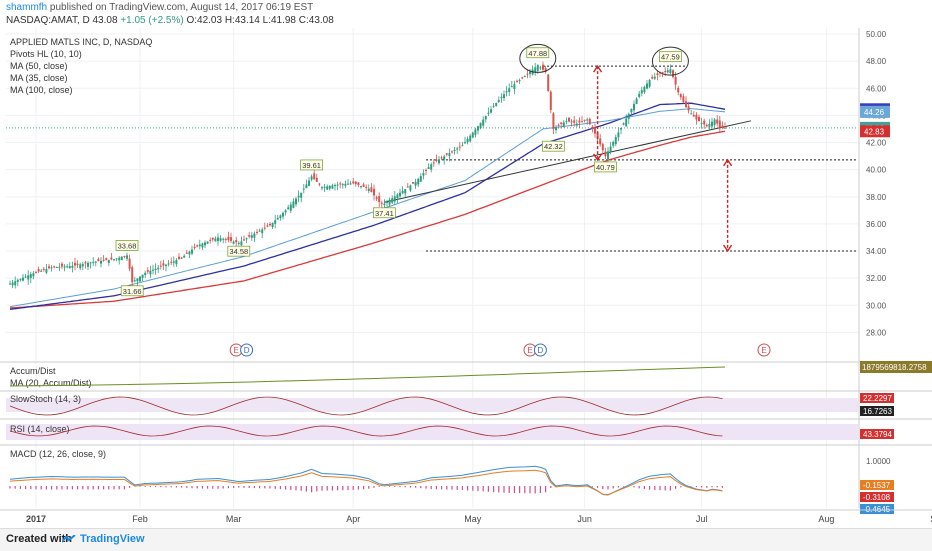 The width and height of the screenshot is (932, 551). I want to click on author-name: shammfh, so click(26, 7).